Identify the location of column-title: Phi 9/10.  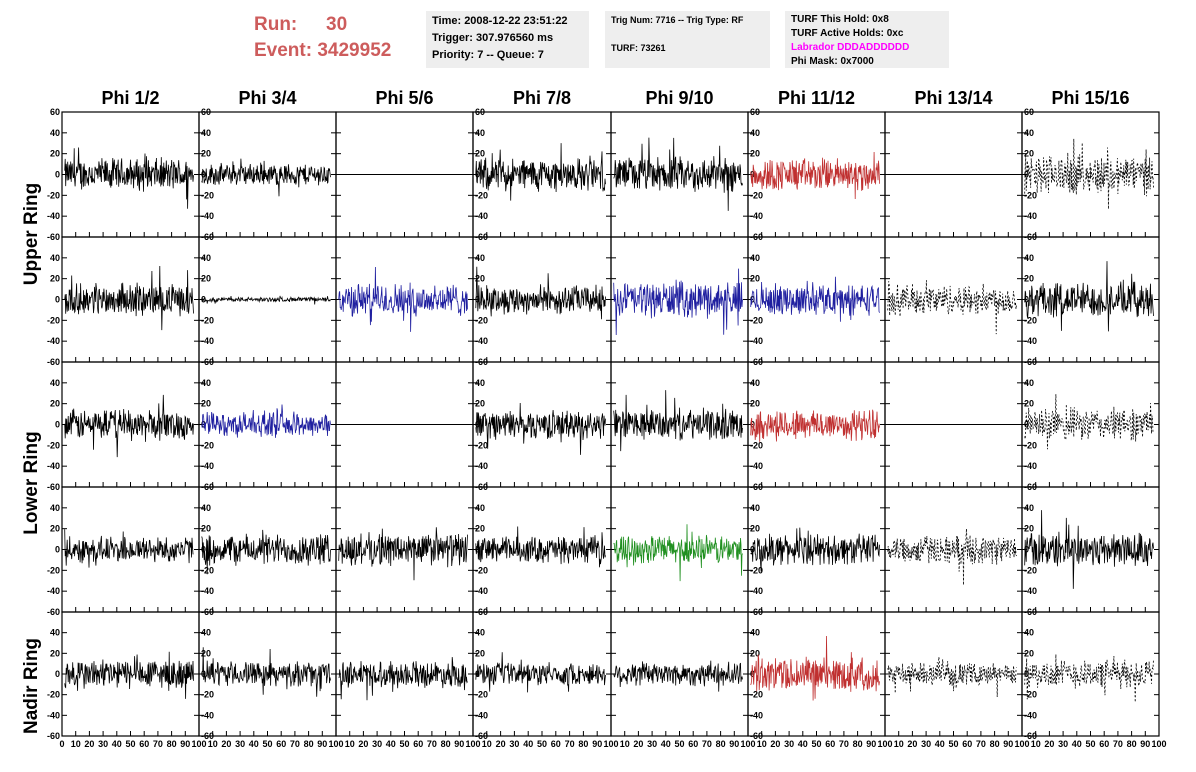
(679, 98).